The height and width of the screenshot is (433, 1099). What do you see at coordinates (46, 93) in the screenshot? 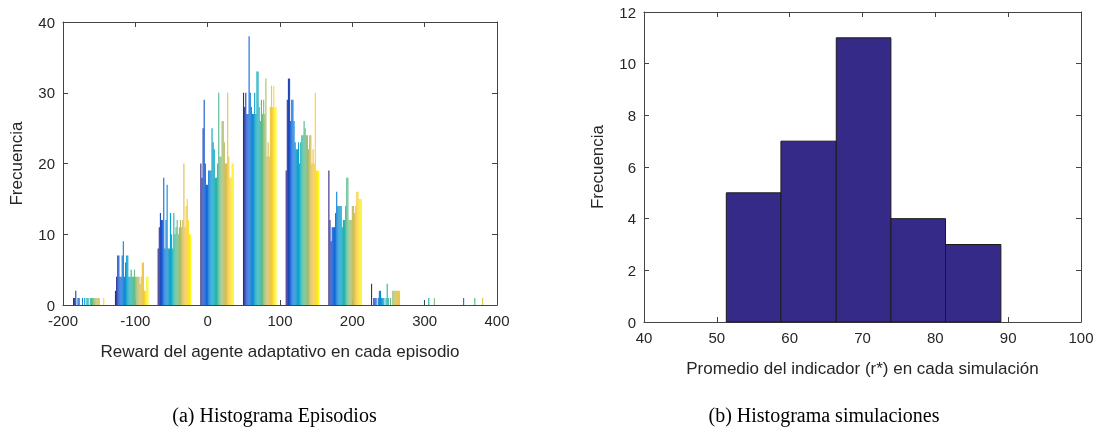
I see `y-tick-label: 30` at bounding box center [46, 93].